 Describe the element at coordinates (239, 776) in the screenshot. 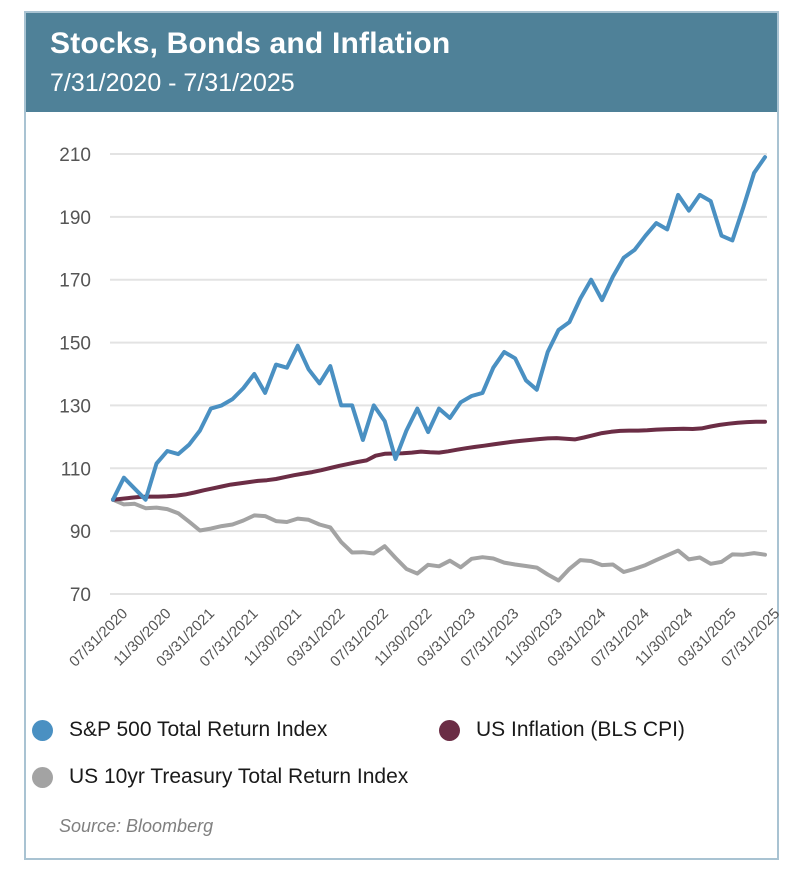

I see `legend-label-treasury: US 10yr Treasury Total Return Index` at that location.